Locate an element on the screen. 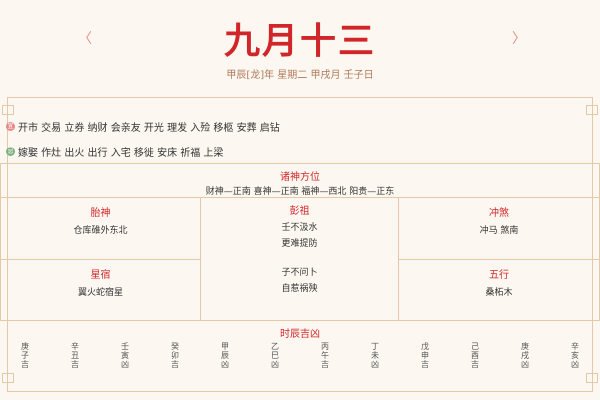  pengzu-line: 更难提防 is located at coordinates (299, 244).